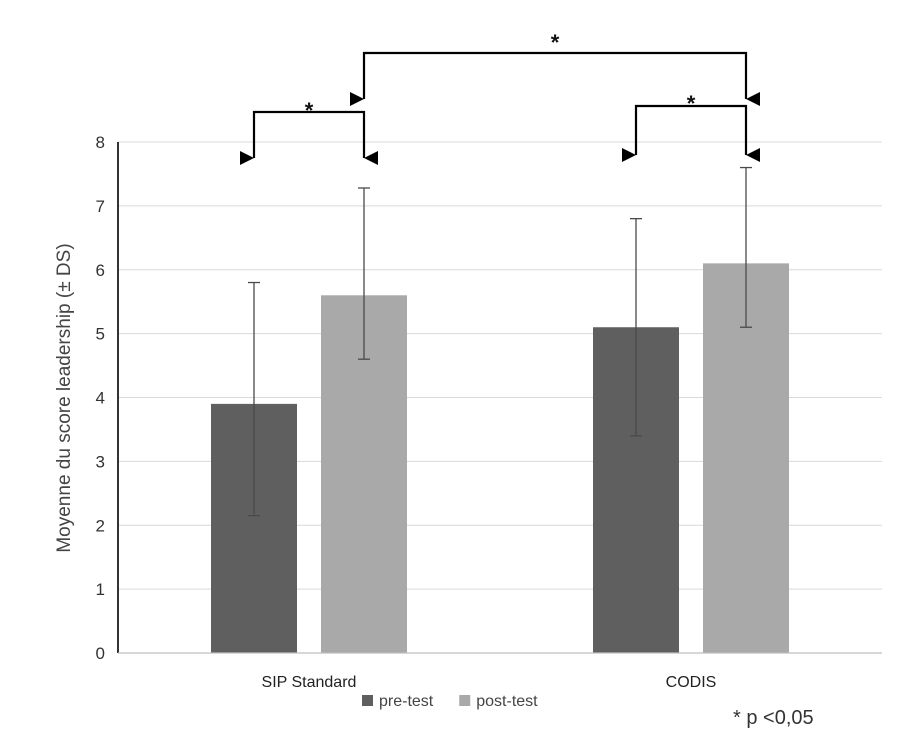  I want to click on y-tick-label: 7, so click(100, 206).